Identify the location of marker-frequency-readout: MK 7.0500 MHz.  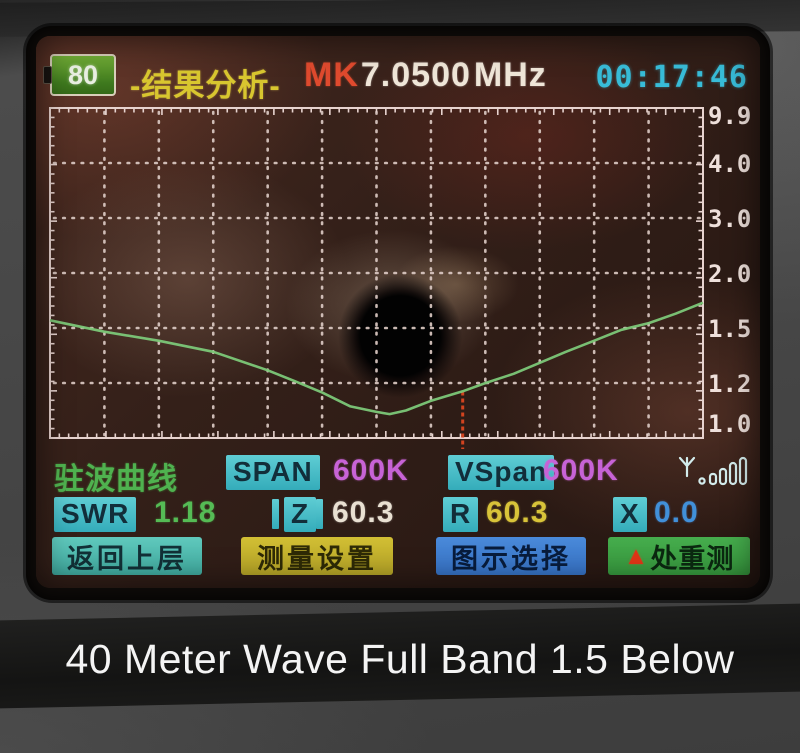
(425, 75).